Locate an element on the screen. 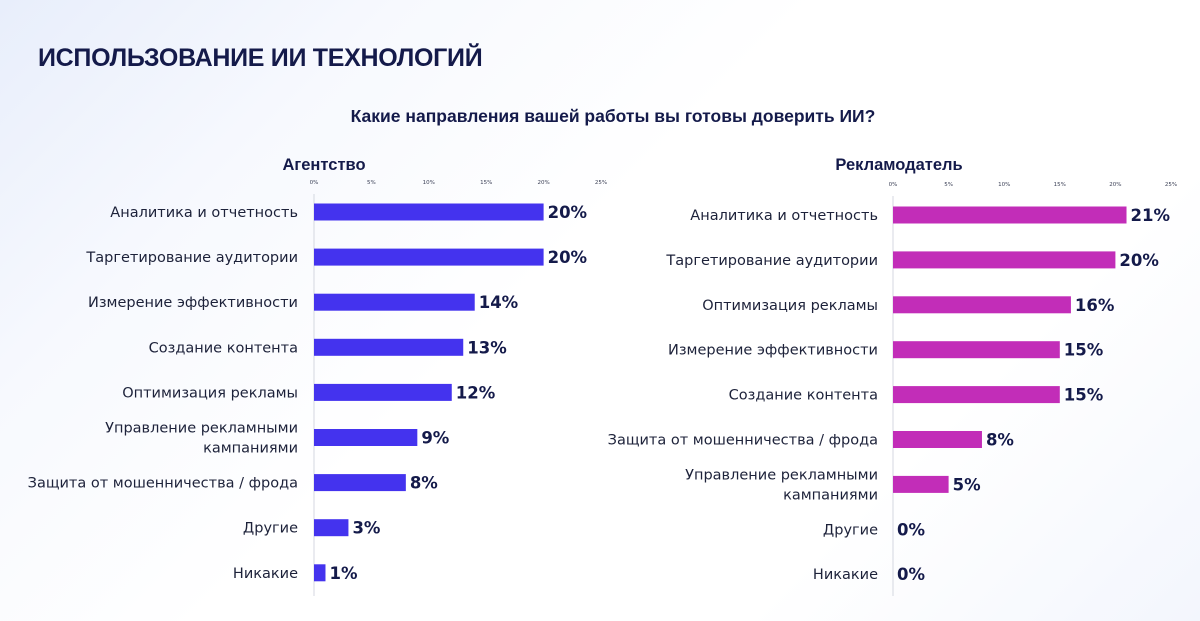 Image resolution: width=1200 pixels, height=621 pixels. advertiser-x-tick-label: 5% is located at coordinates (948, 185).